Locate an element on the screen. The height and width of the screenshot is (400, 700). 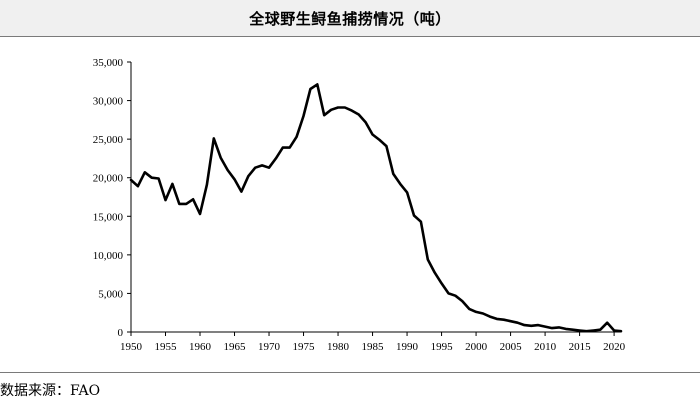
x-tick-label: 2000 is located at coordinates (476, 347).